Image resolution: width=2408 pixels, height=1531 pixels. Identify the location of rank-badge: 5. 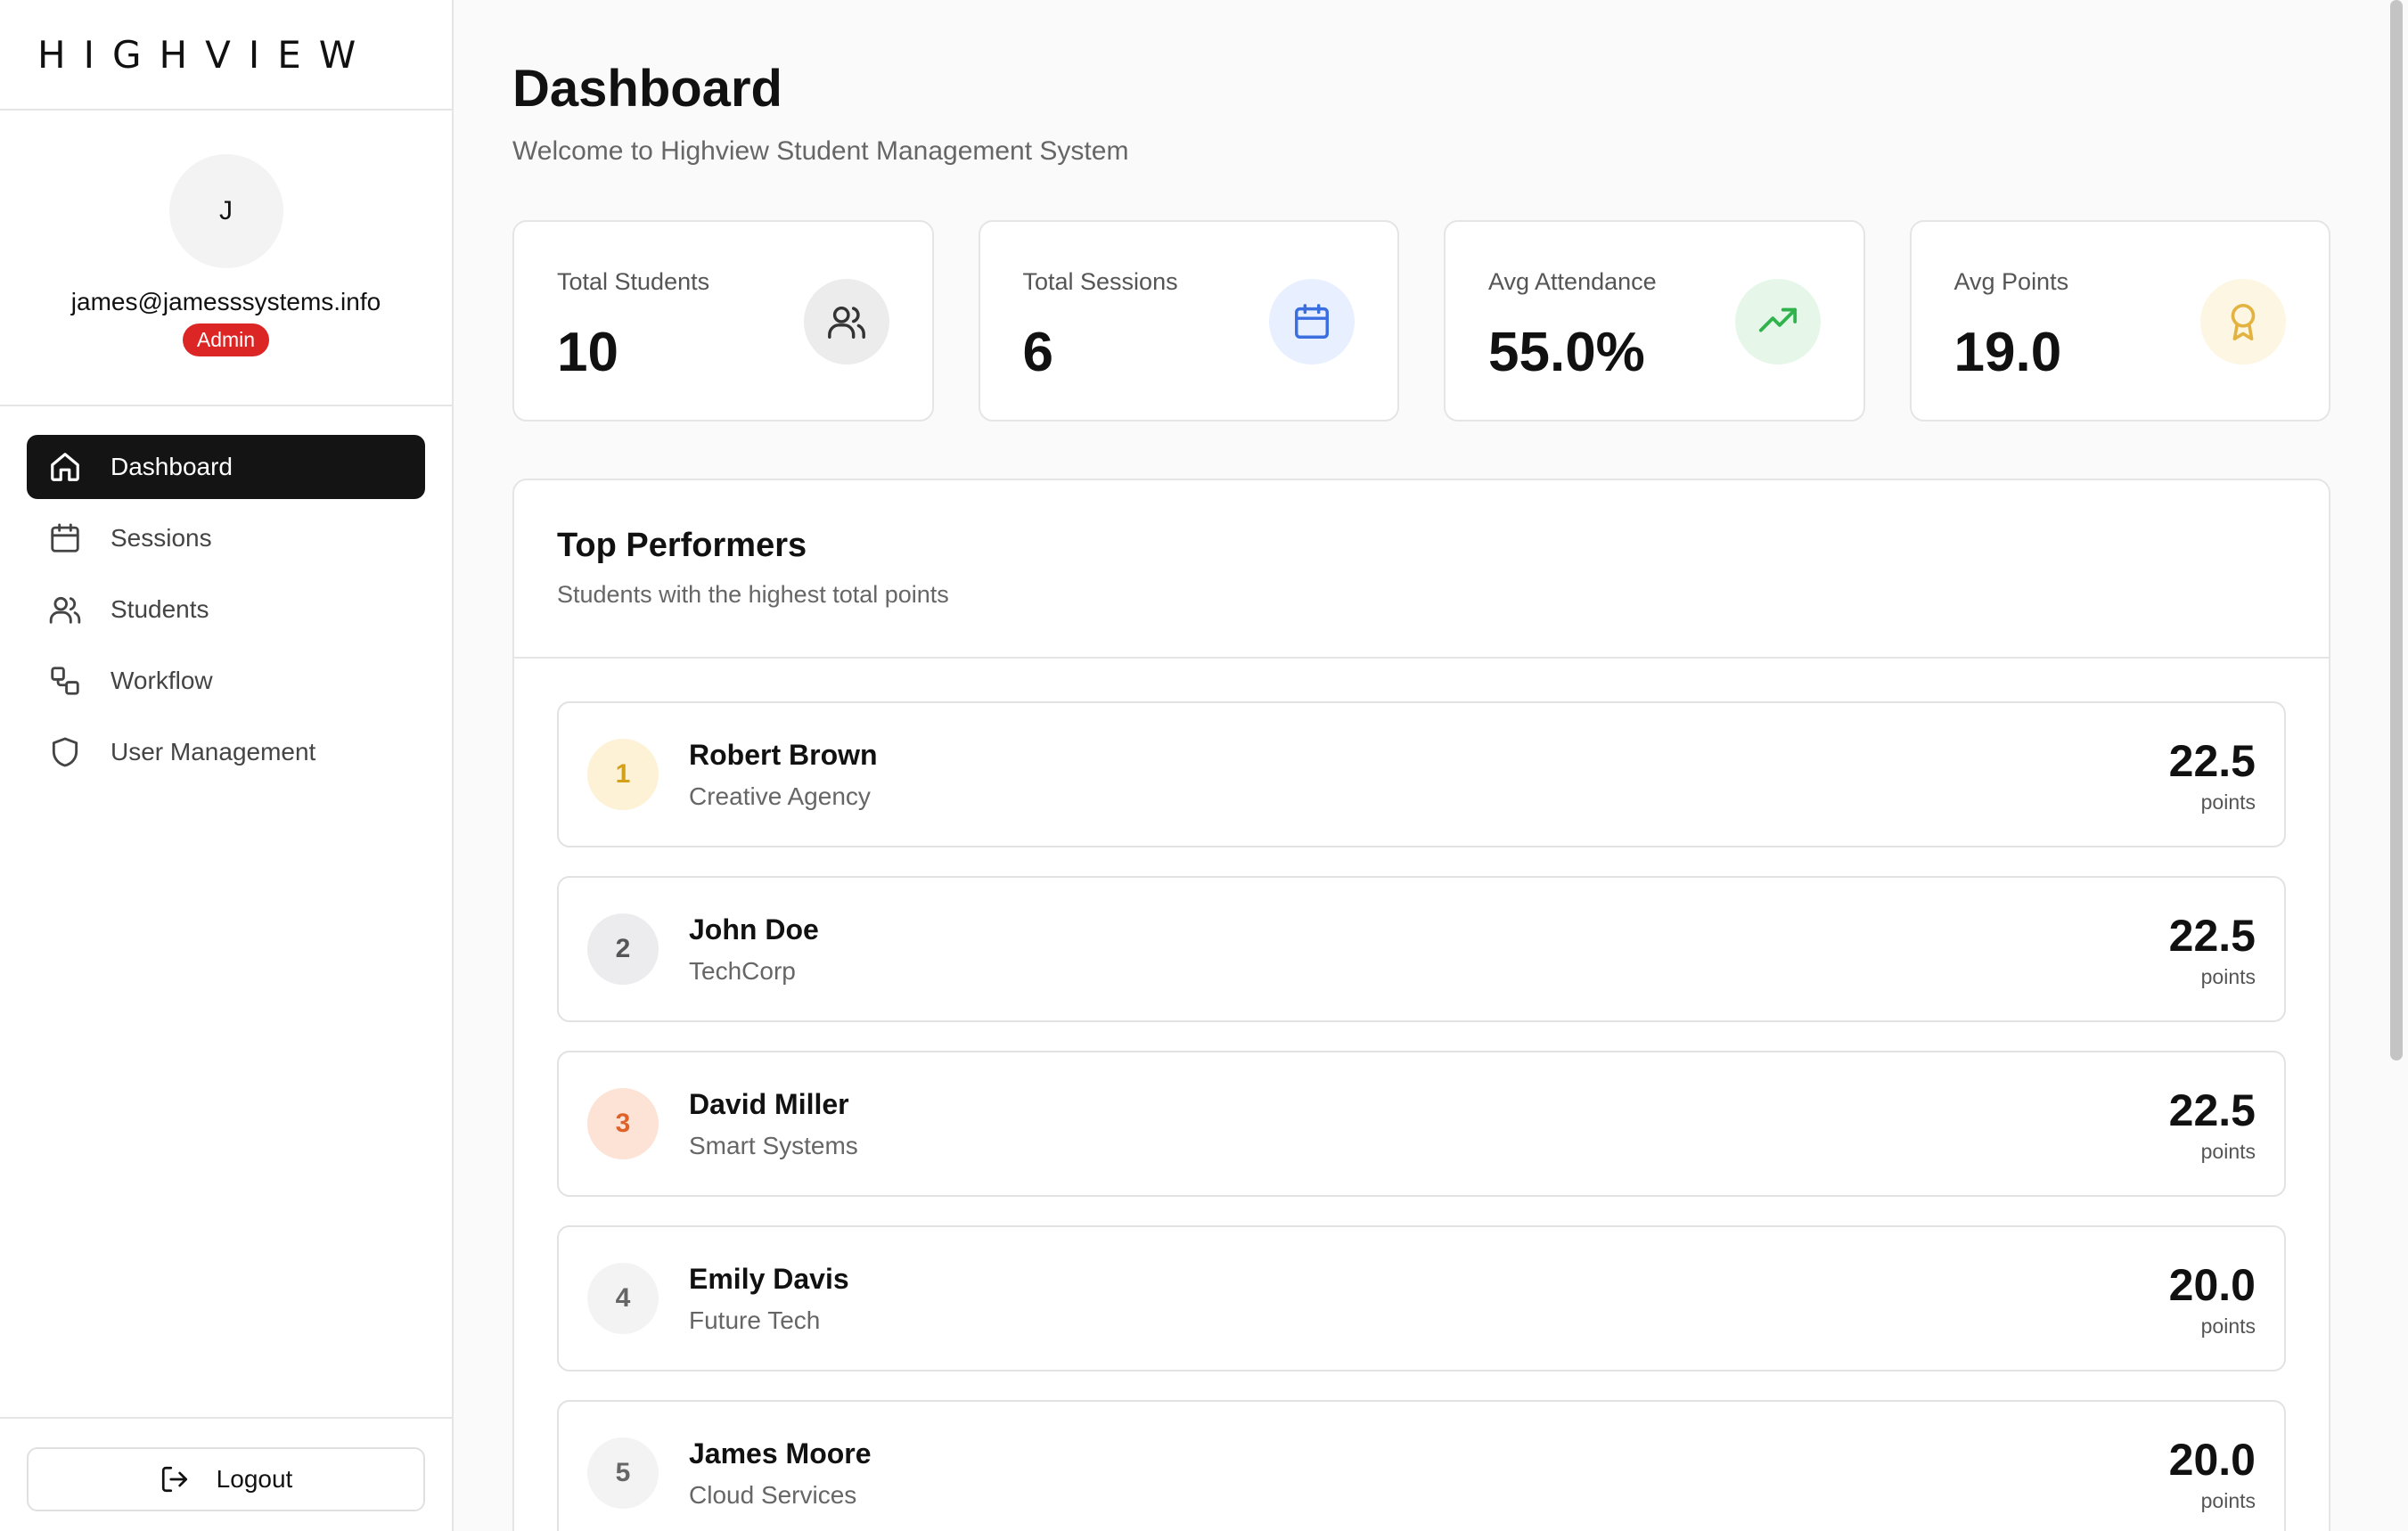
(623, 1473).